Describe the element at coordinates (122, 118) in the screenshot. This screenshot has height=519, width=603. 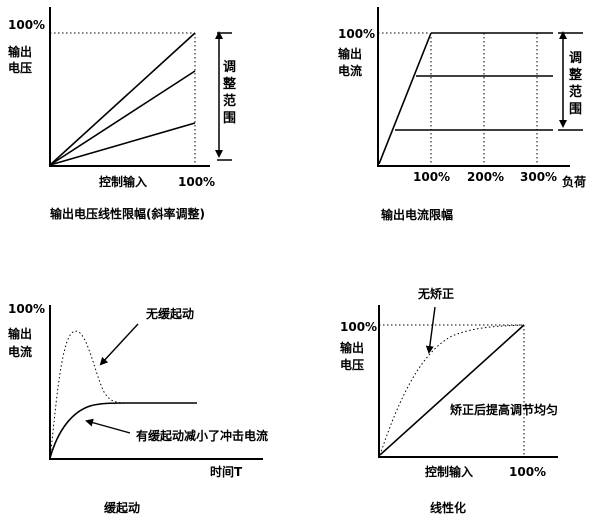
I see `slope-line-mid` at that location.